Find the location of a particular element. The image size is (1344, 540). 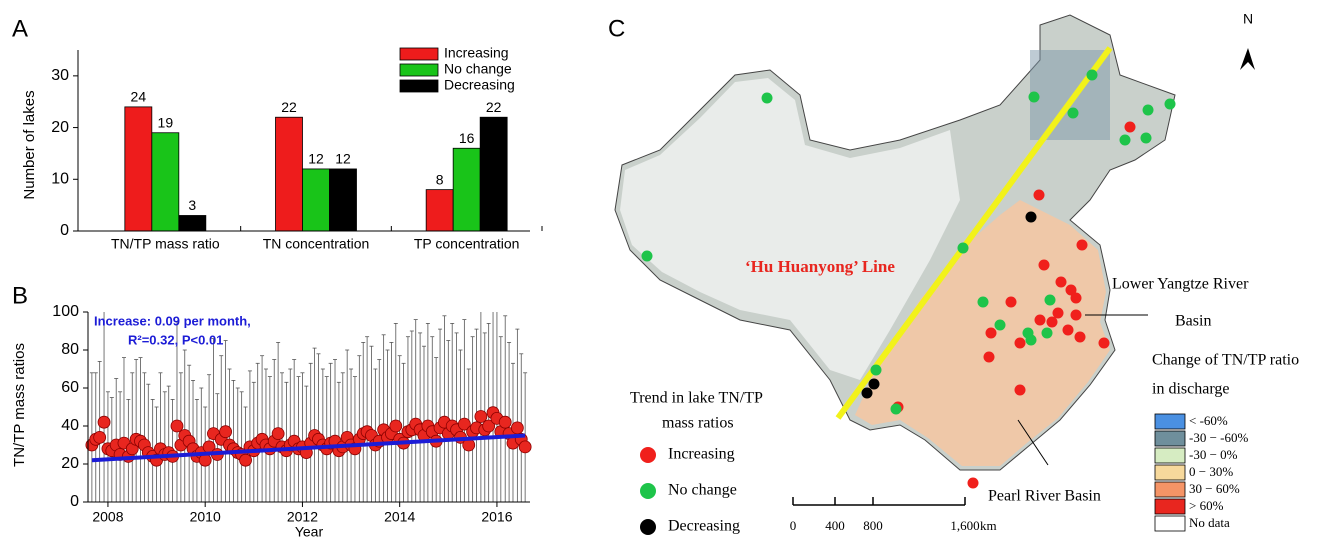

x-tick-label: 2012 is located at coordinates (302, 517).